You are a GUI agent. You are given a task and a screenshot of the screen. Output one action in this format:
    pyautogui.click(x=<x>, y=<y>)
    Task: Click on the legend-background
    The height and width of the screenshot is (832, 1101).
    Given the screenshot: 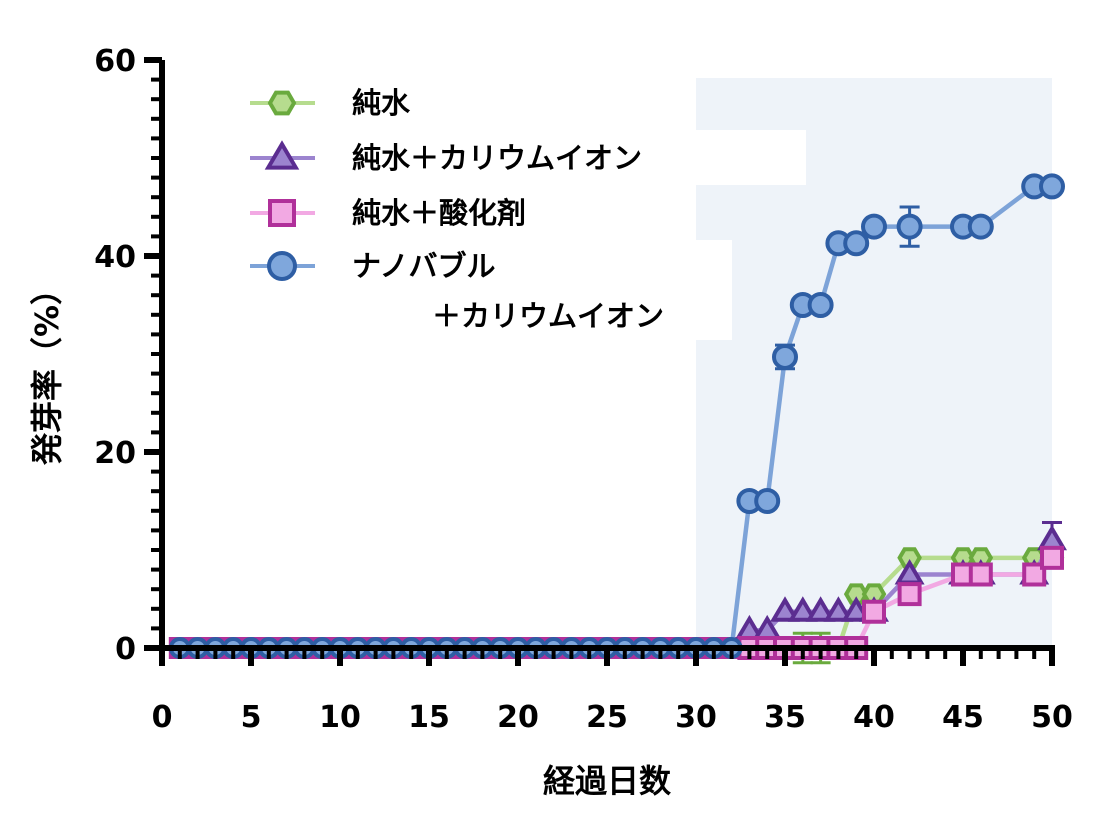 What is the action you would take?
    pyautogui.click(x=523, y=157)
    